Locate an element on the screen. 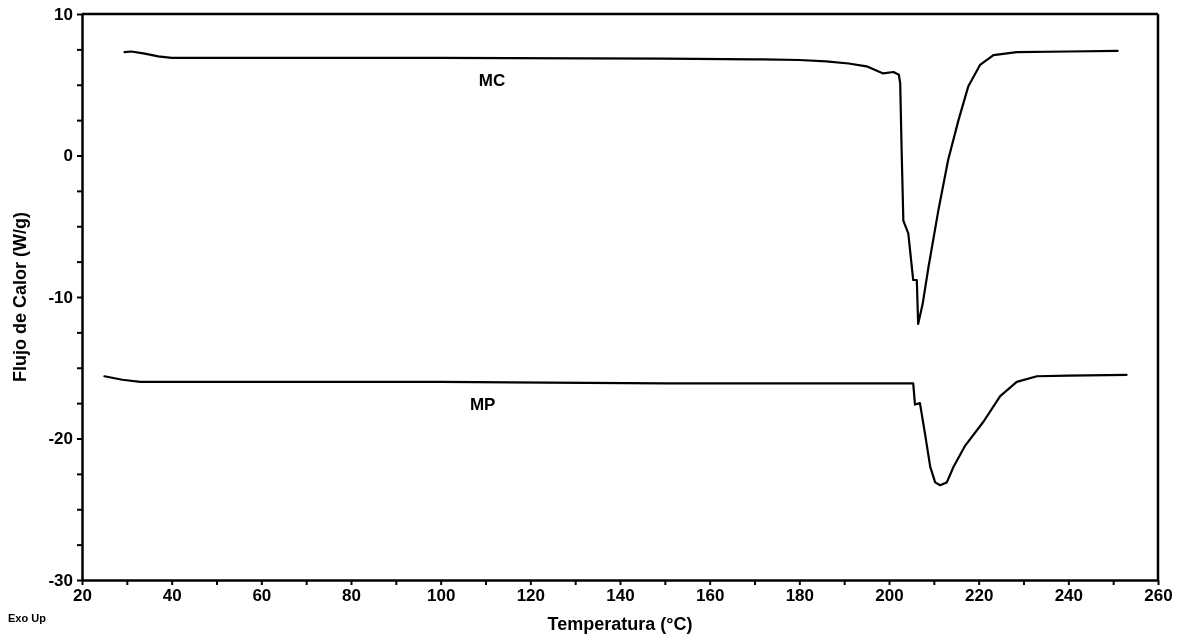  y-axis-title: Flujo de Calor (W/g) is located at coordinates (20, 297).